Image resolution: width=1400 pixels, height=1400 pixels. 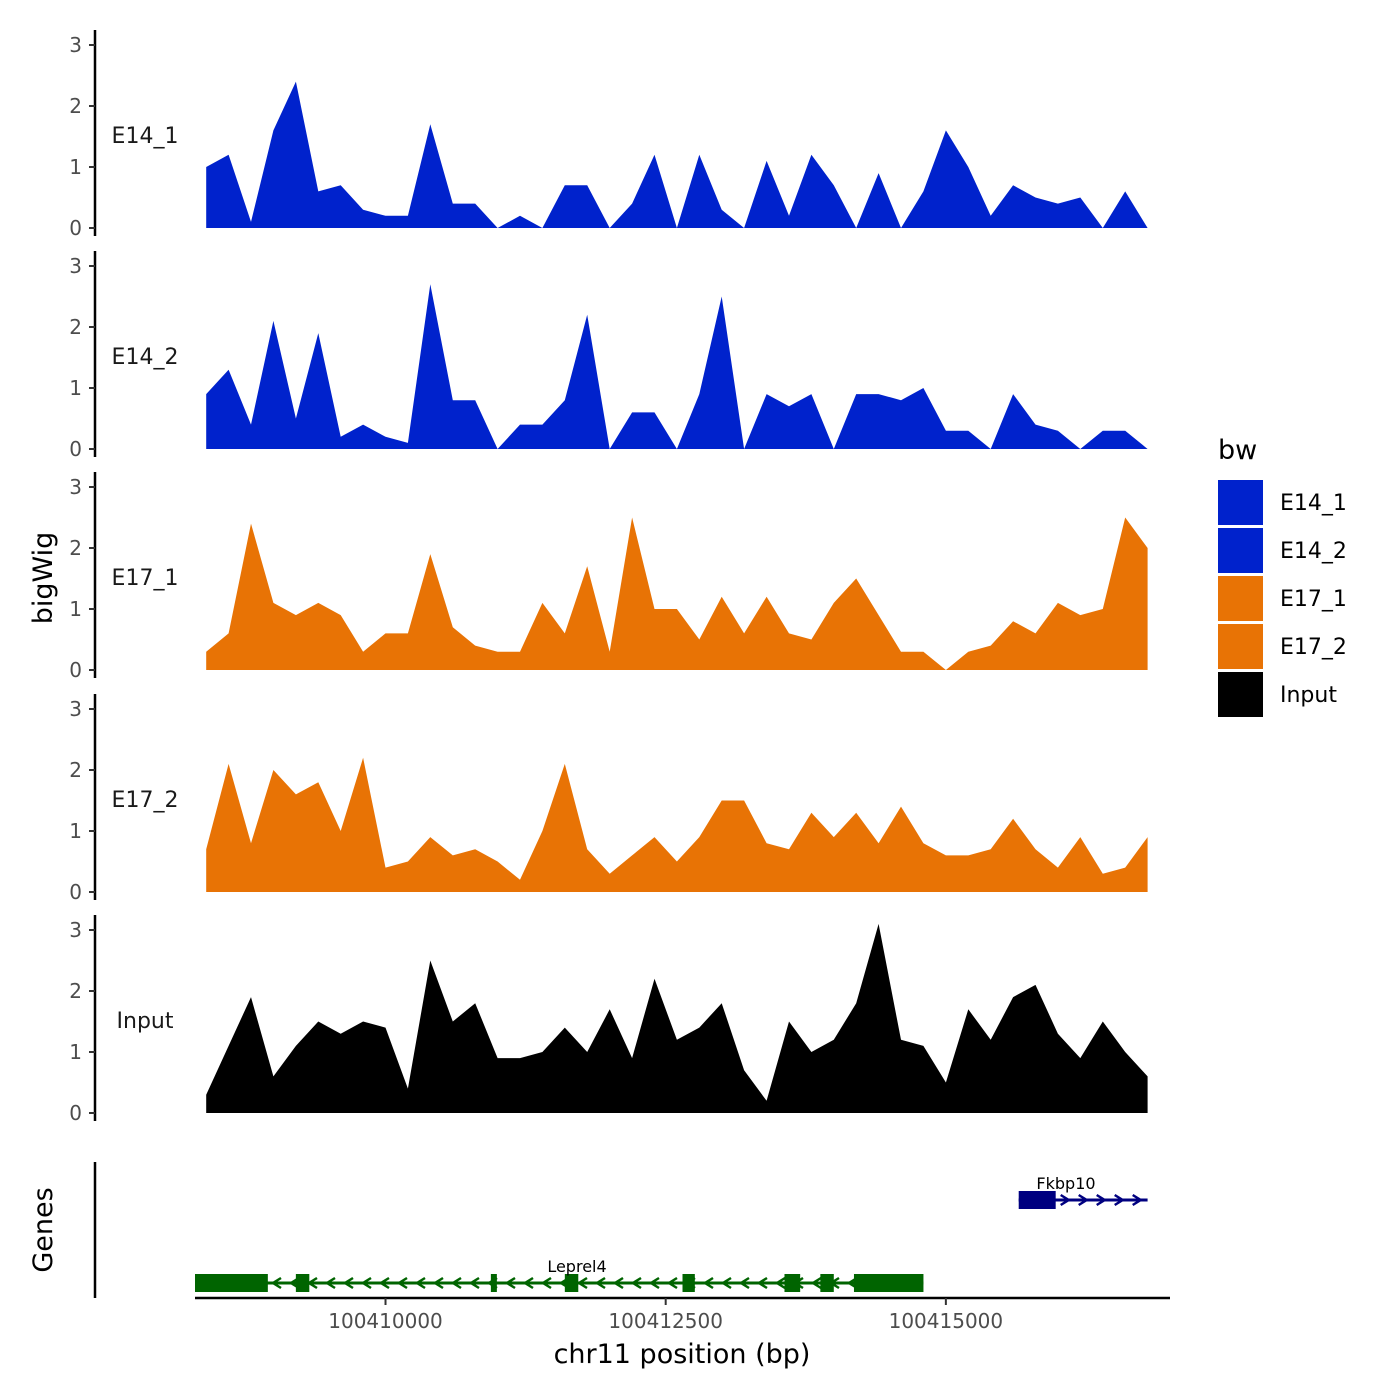 I want to click on coverage-area-input, so click(x=677, y=1018).